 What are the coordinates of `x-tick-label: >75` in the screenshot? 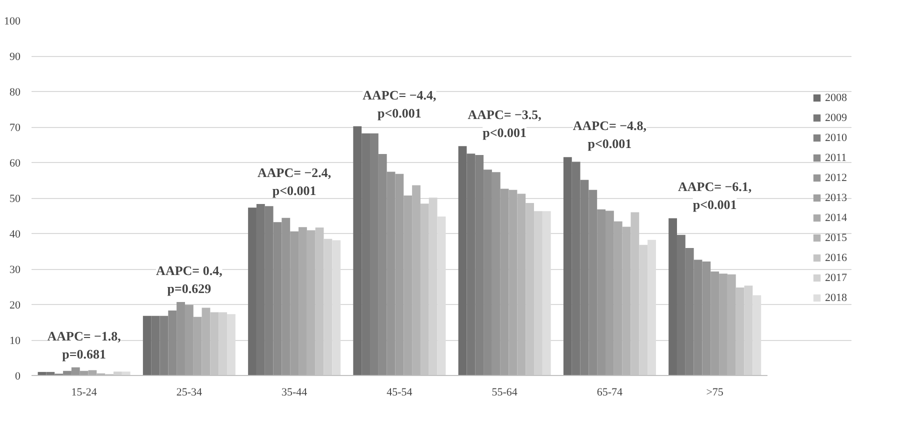 It's located at (715, 392).